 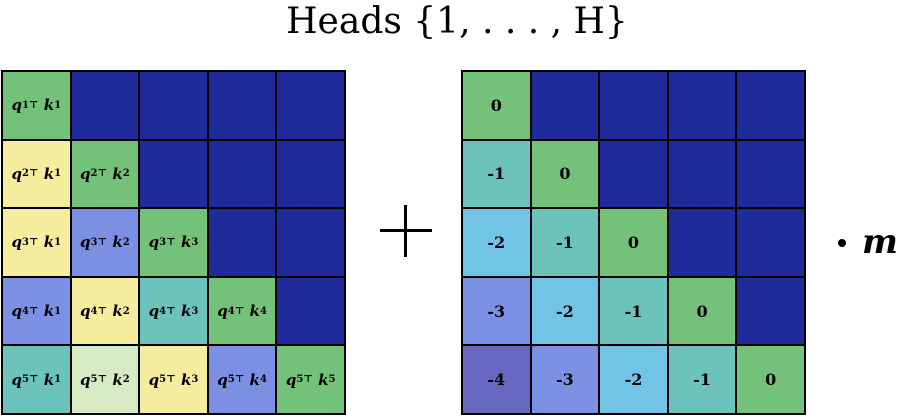 What do you see at coordinates (496, 379) in the screenshot?
I see `offset-cell: -4` at bounding box center [496, 379].